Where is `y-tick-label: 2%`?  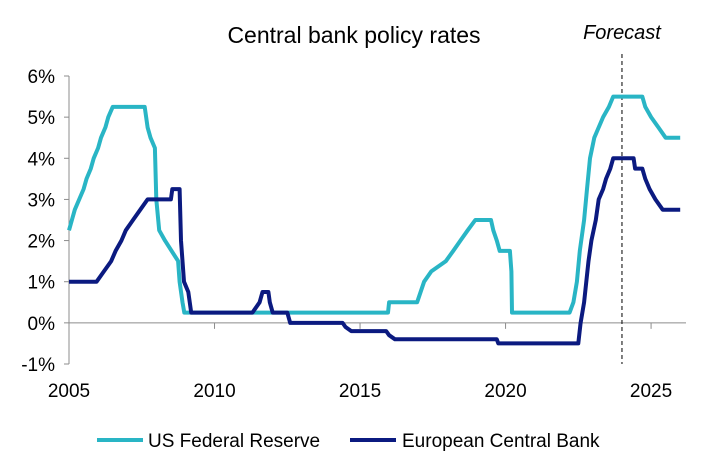 y-tick-label: 2% is located at coordinates (42, 242).